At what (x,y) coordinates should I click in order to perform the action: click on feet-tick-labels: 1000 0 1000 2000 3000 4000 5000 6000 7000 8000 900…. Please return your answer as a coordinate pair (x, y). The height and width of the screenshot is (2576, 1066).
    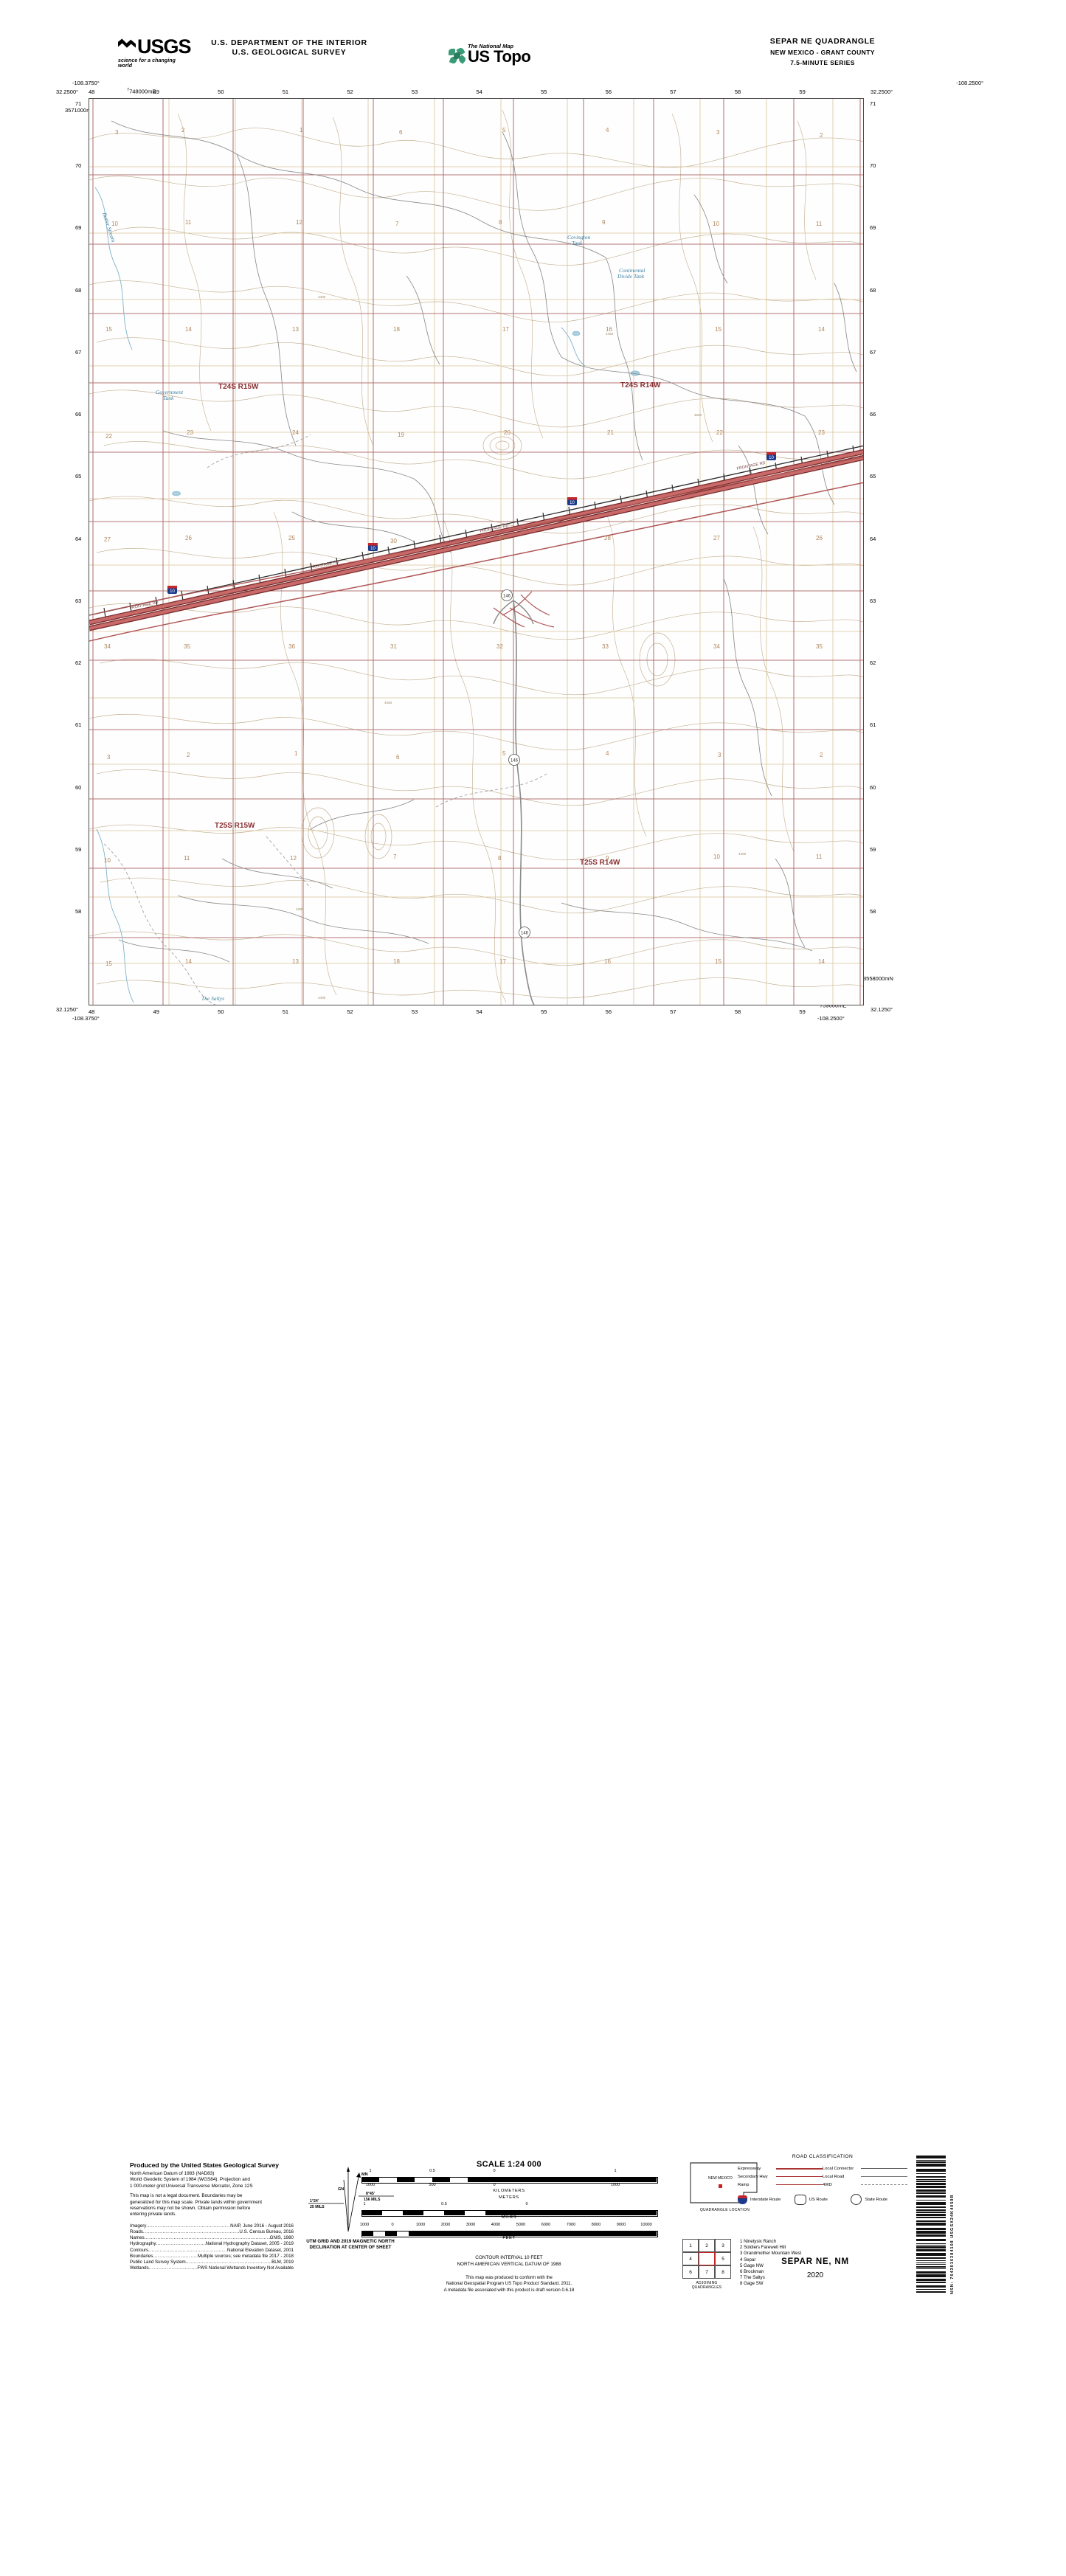
    Looking at the image, I should click on (508, 2226).